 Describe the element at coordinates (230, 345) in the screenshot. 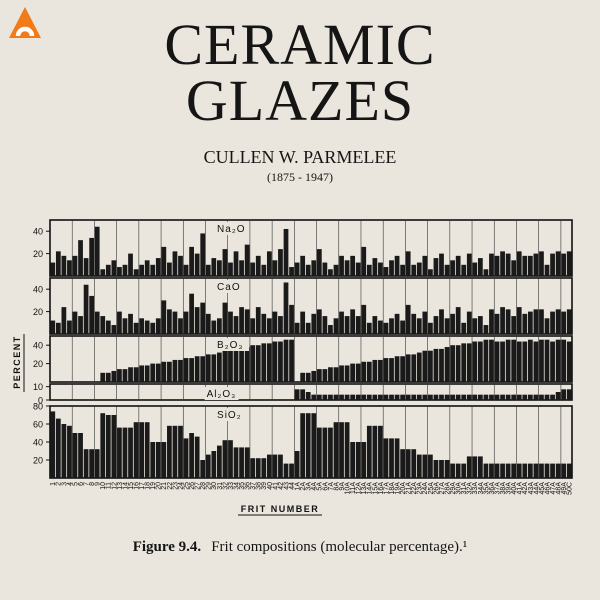

I see `series-label: B₂O₃` at that location.